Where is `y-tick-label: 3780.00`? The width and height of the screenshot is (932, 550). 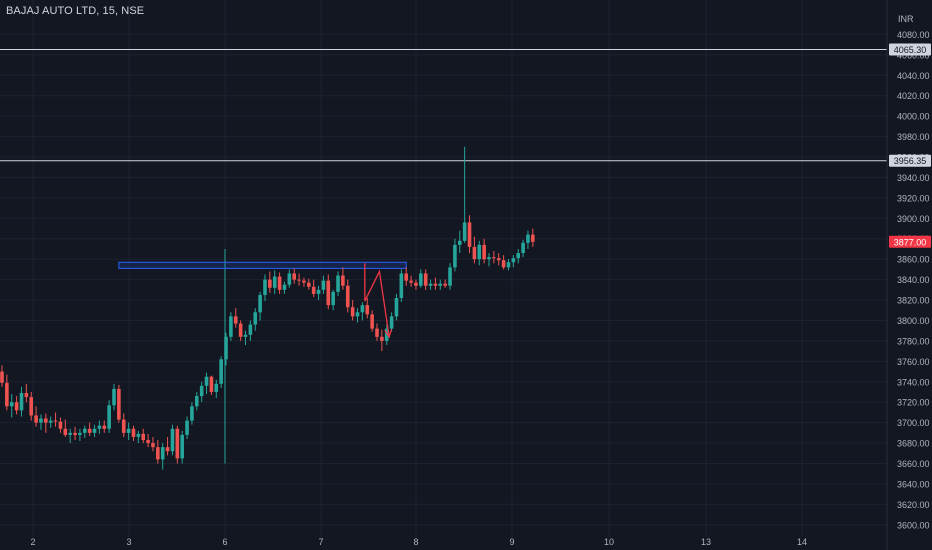 y-tick-label: 3780.00 is located at coordinates (913, 341).